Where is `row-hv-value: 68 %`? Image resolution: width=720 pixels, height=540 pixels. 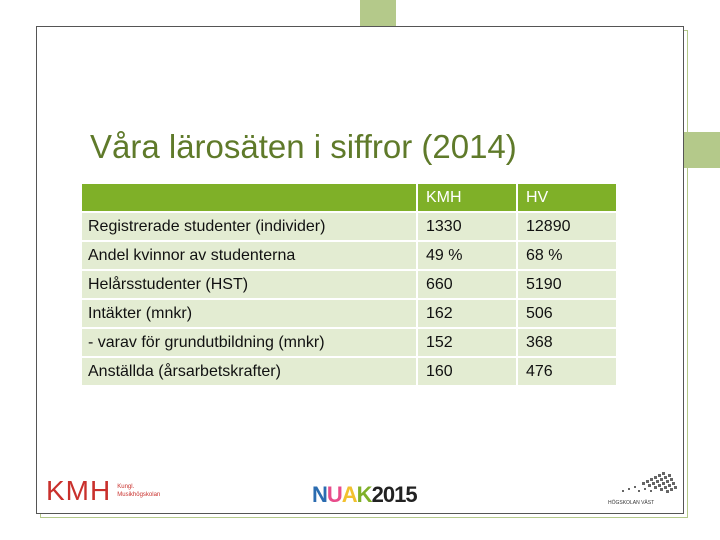 row-hv-value: 68 % is located at coordinates (566, 255).